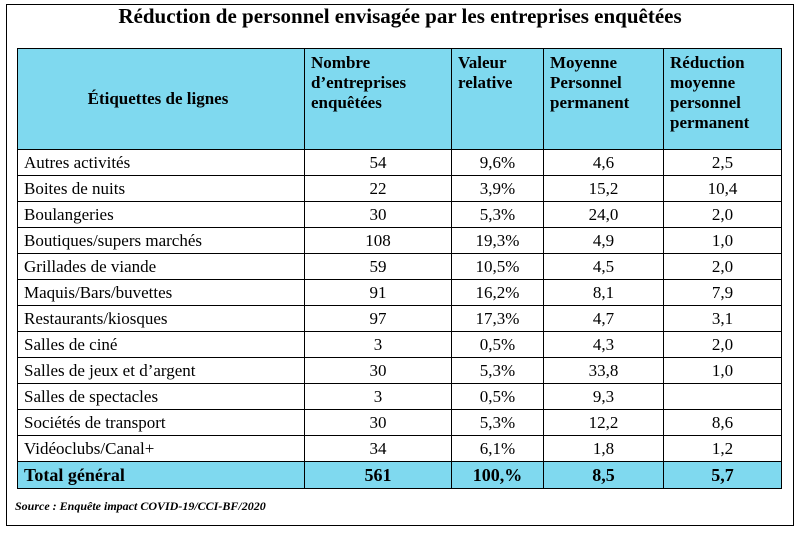 The width and height of the screenshot is (800, 535). I want to click on table-row: Restaurants/kiosques 97 17,3% 4,7 3,1, so click(399, 318).